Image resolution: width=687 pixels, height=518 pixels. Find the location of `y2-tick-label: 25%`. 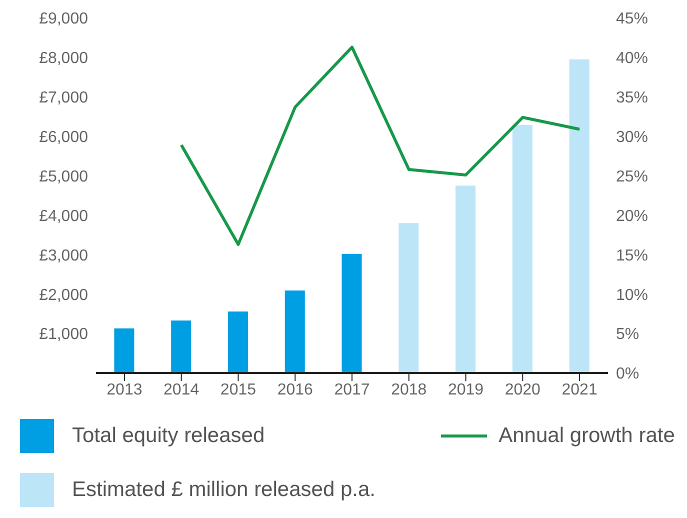

y2-tick-label: 25% is located at coordinates (632, 177).